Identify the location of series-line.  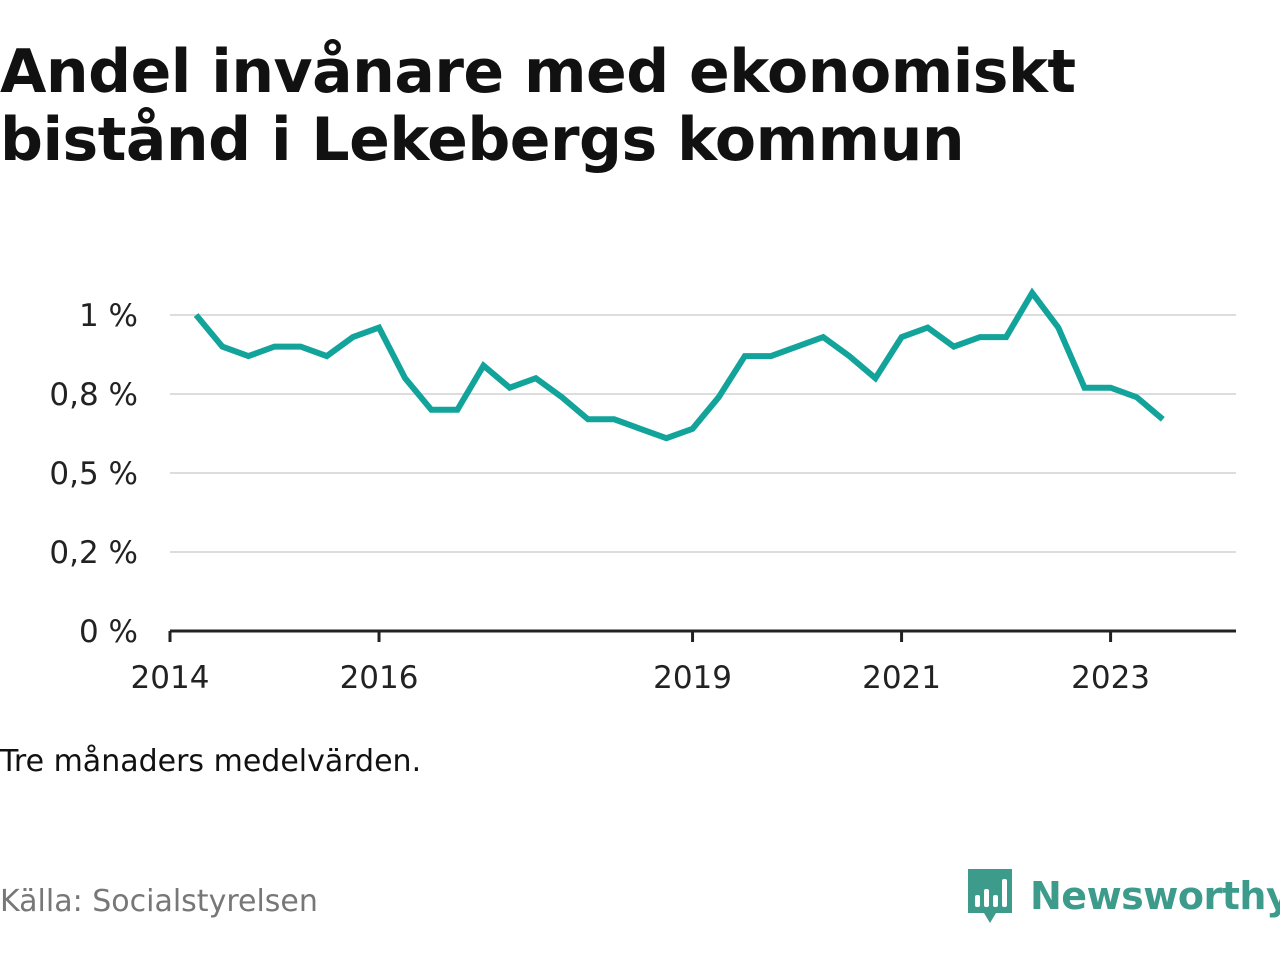
(679, 364).